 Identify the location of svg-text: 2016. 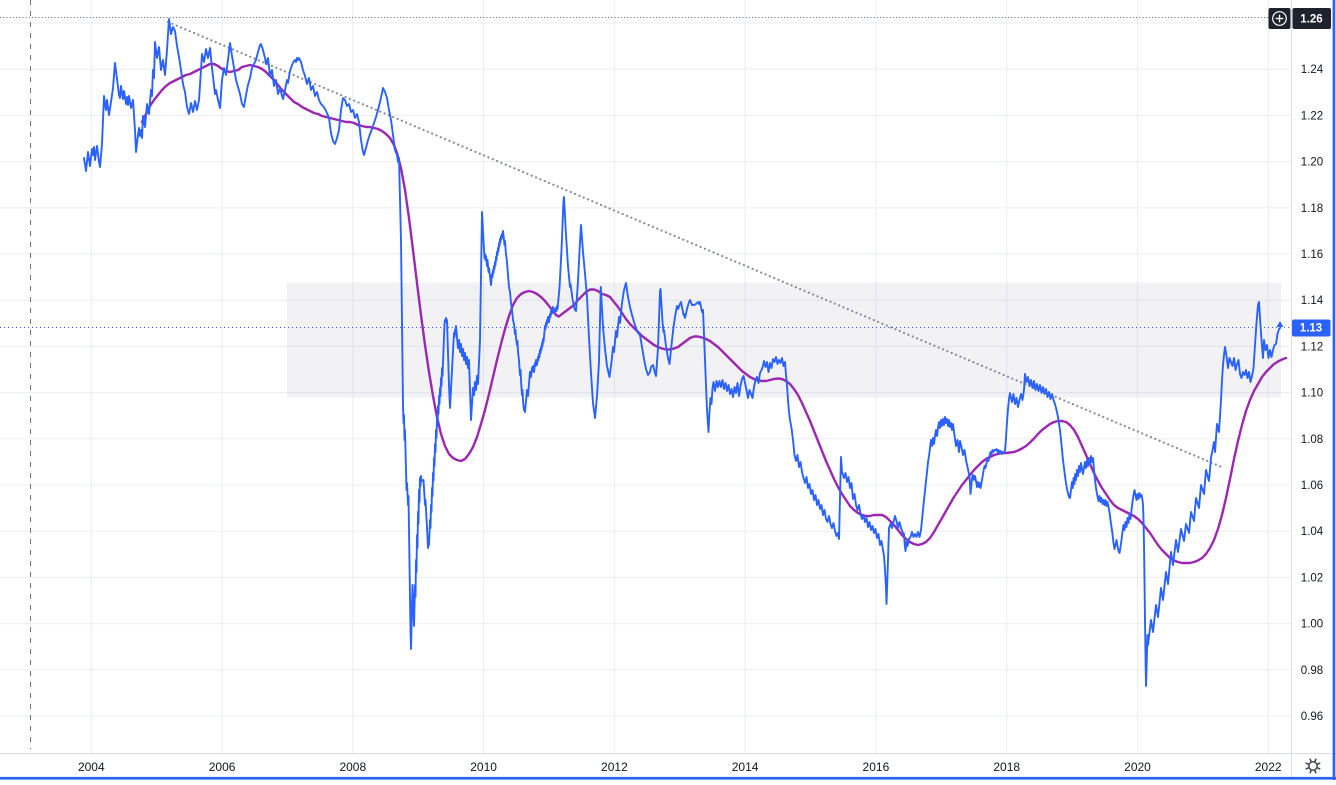
(876, 767).